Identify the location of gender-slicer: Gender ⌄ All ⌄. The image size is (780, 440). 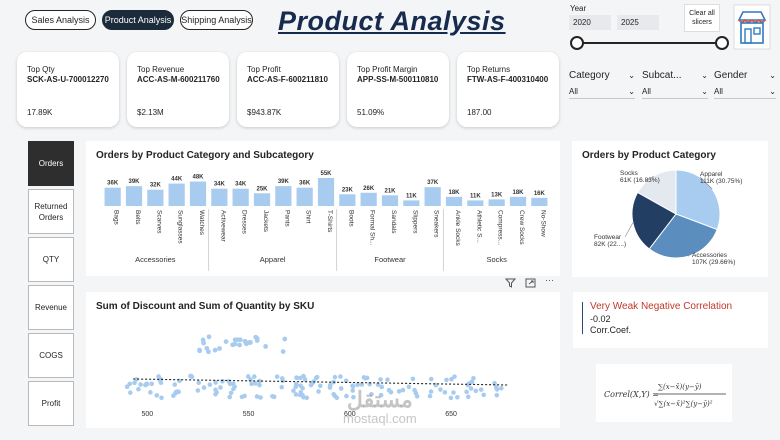
(745, 84).